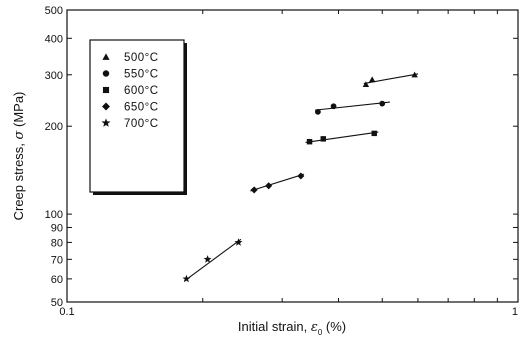 Image resolution: width=523 pixels, height=345 pixels. I want to click on legend-box, so click(137, 116).